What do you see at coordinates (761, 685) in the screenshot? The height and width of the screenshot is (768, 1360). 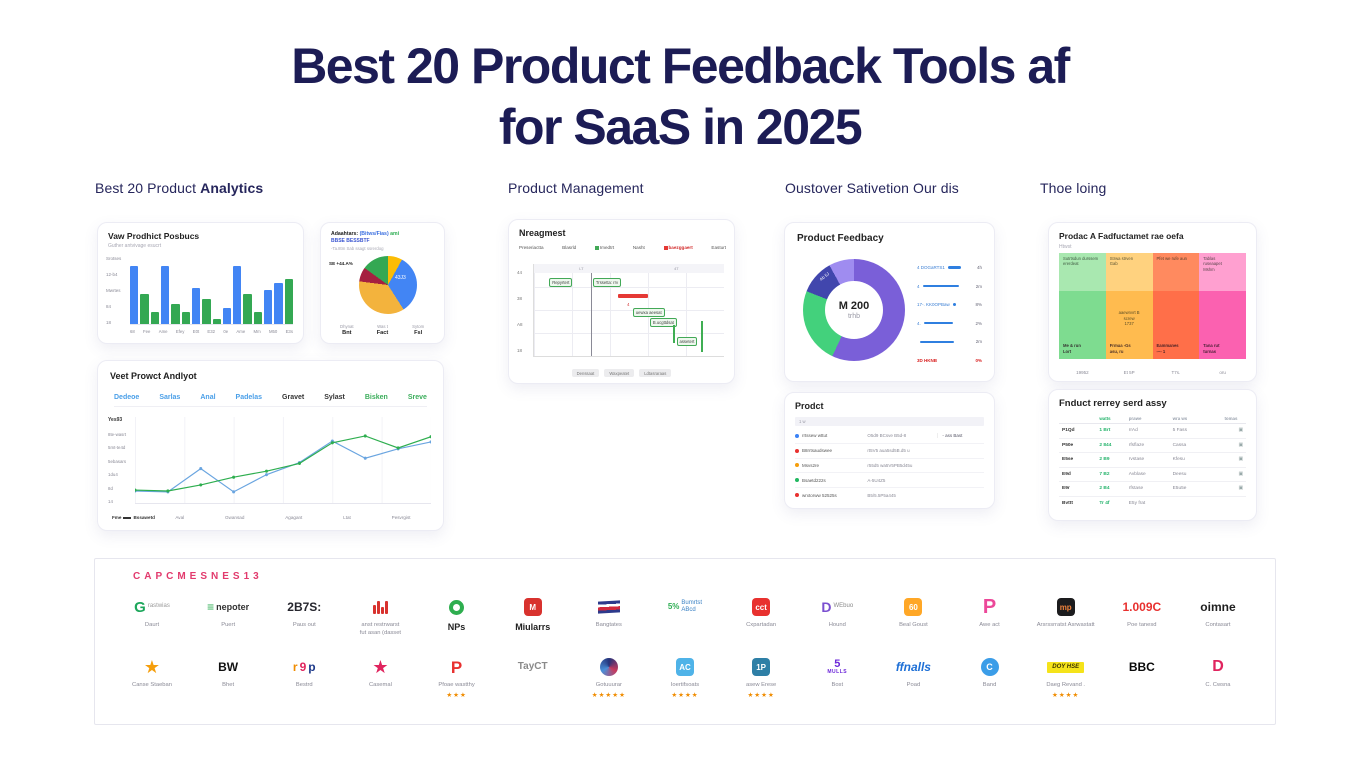 I see `logo-caption: asew Erese` at bounding box center [761, 685].